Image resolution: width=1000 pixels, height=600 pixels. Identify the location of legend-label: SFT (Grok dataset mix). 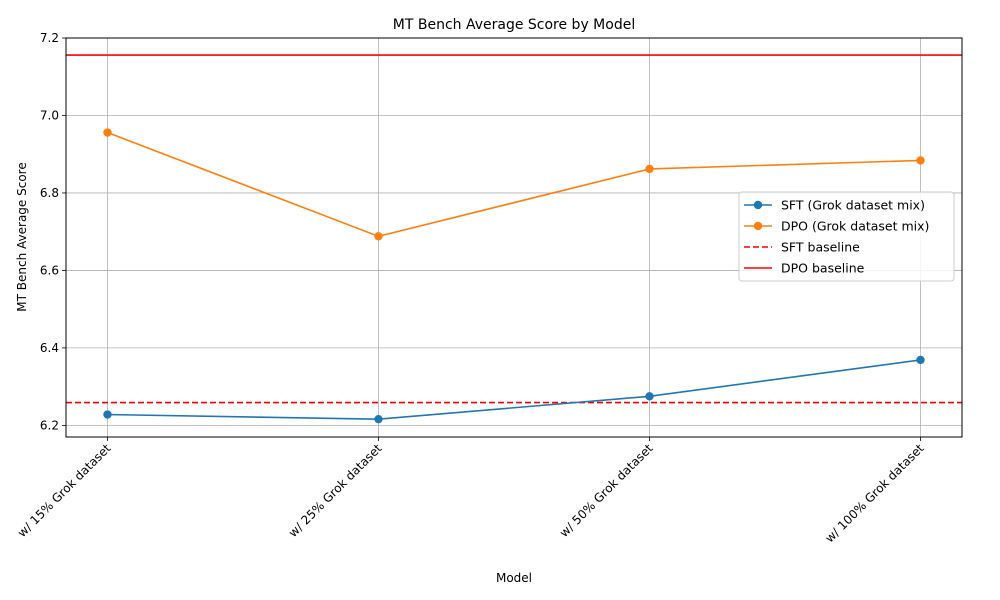
(853, 205).